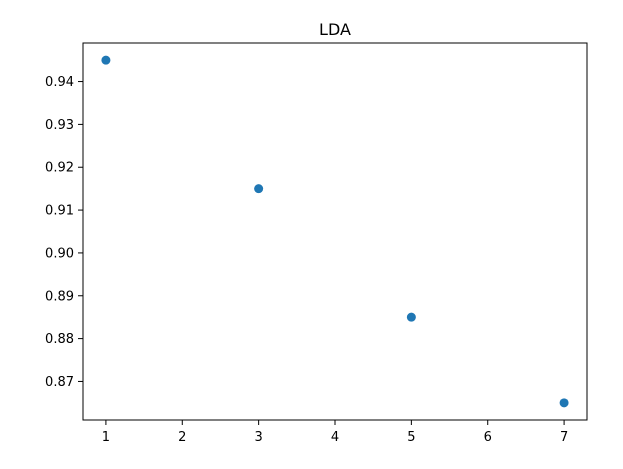 Image resolution: width=623 pixels, height=469 pixels. What do you see at coordinates (59, 82) in the screenshot?
I see `y-tick-label: 0.94` at bounding box center [59, 82].